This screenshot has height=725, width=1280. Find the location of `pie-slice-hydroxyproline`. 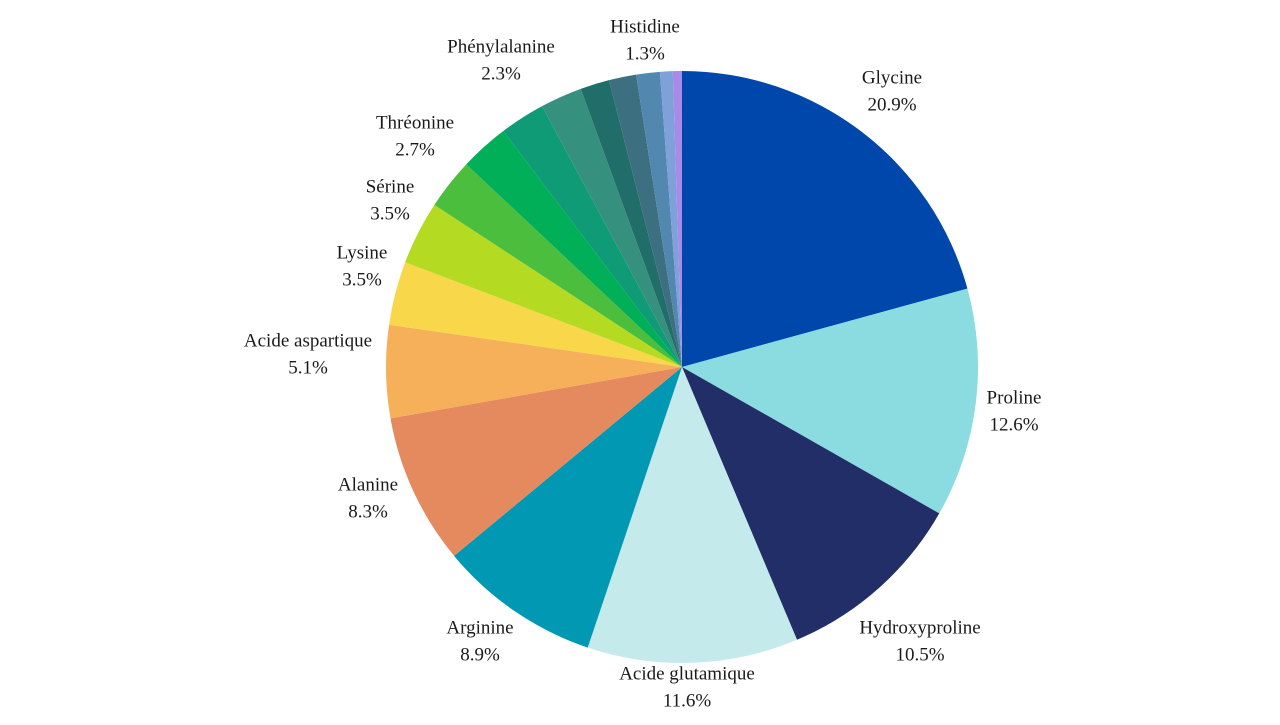

pie-slice-hydroxyproline is located at coordinates (811, 503).